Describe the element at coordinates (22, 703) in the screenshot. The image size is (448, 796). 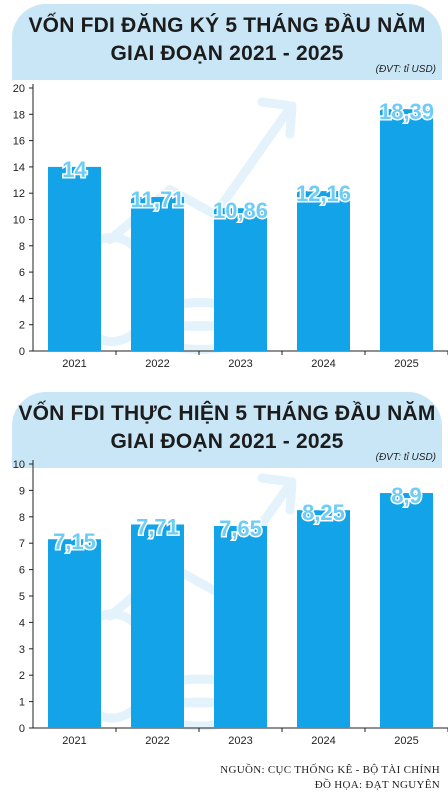
I see `y-tick-label: 1` at that location.